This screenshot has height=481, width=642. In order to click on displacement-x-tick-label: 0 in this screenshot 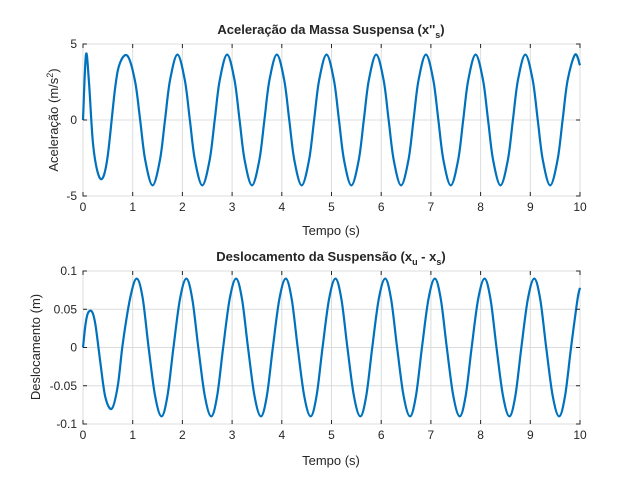, I will do `click(83, 435)`.